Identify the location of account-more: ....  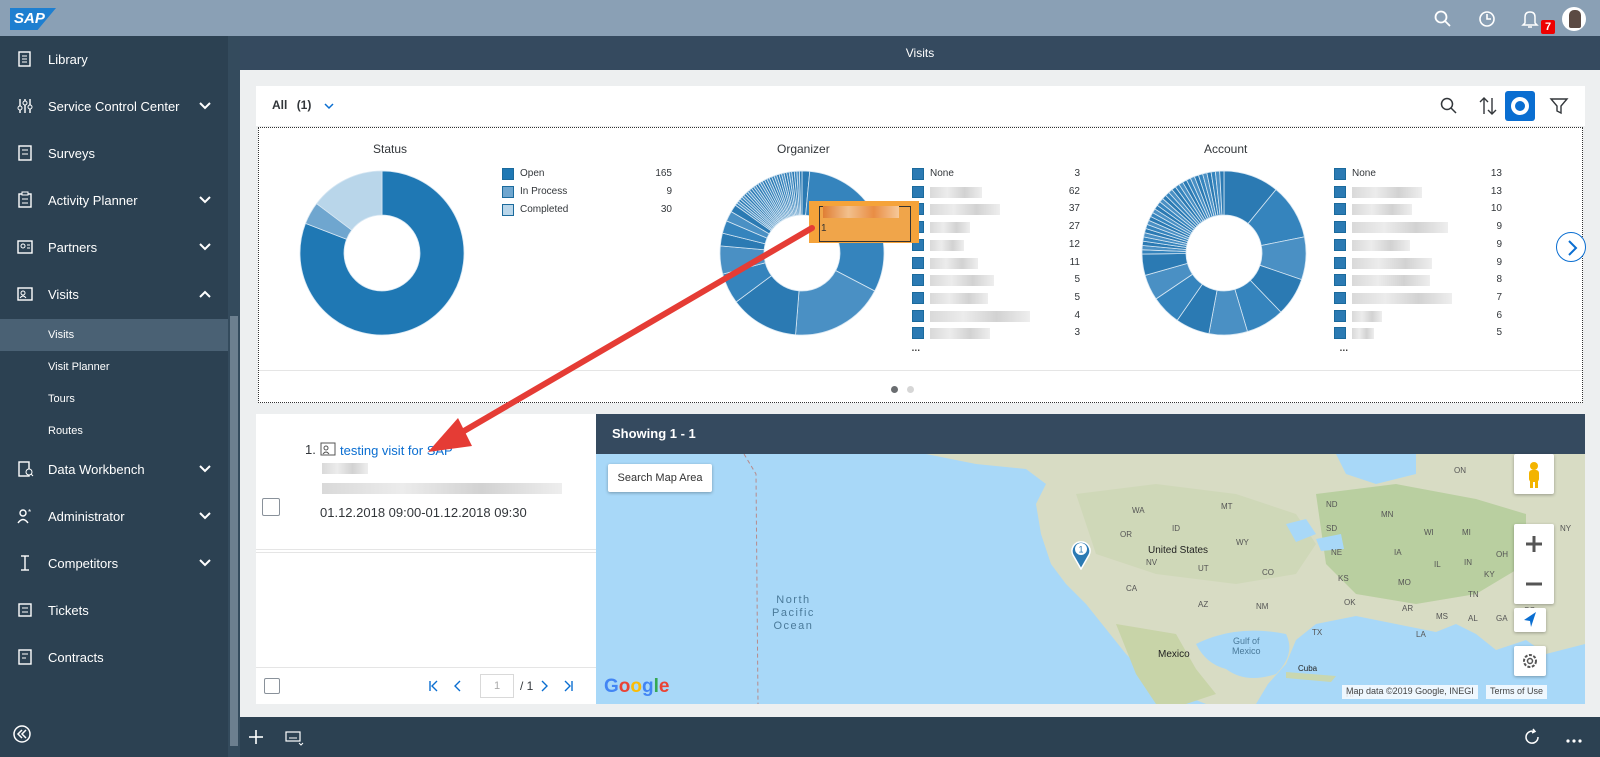
(1344, 346).